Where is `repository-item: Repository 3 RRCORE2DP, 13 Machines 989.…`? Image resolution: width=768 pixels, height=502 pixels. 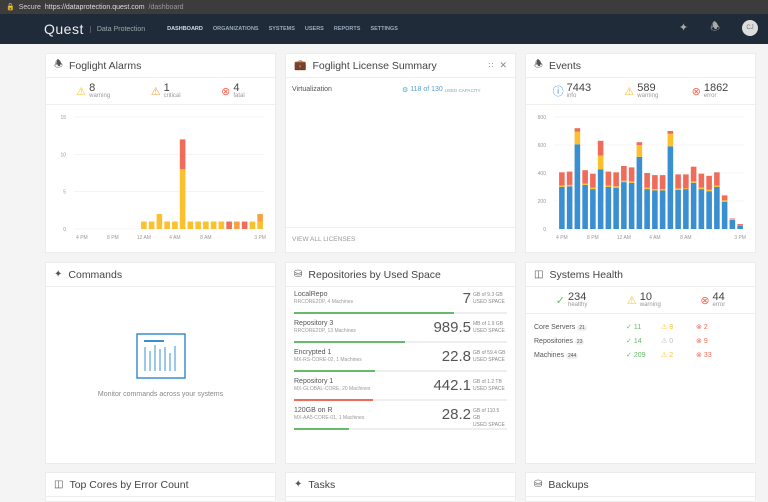 repository-item: Repository 3 RRCORE2DP, 13 Machines 989.… is located at coordinates (400, 330).